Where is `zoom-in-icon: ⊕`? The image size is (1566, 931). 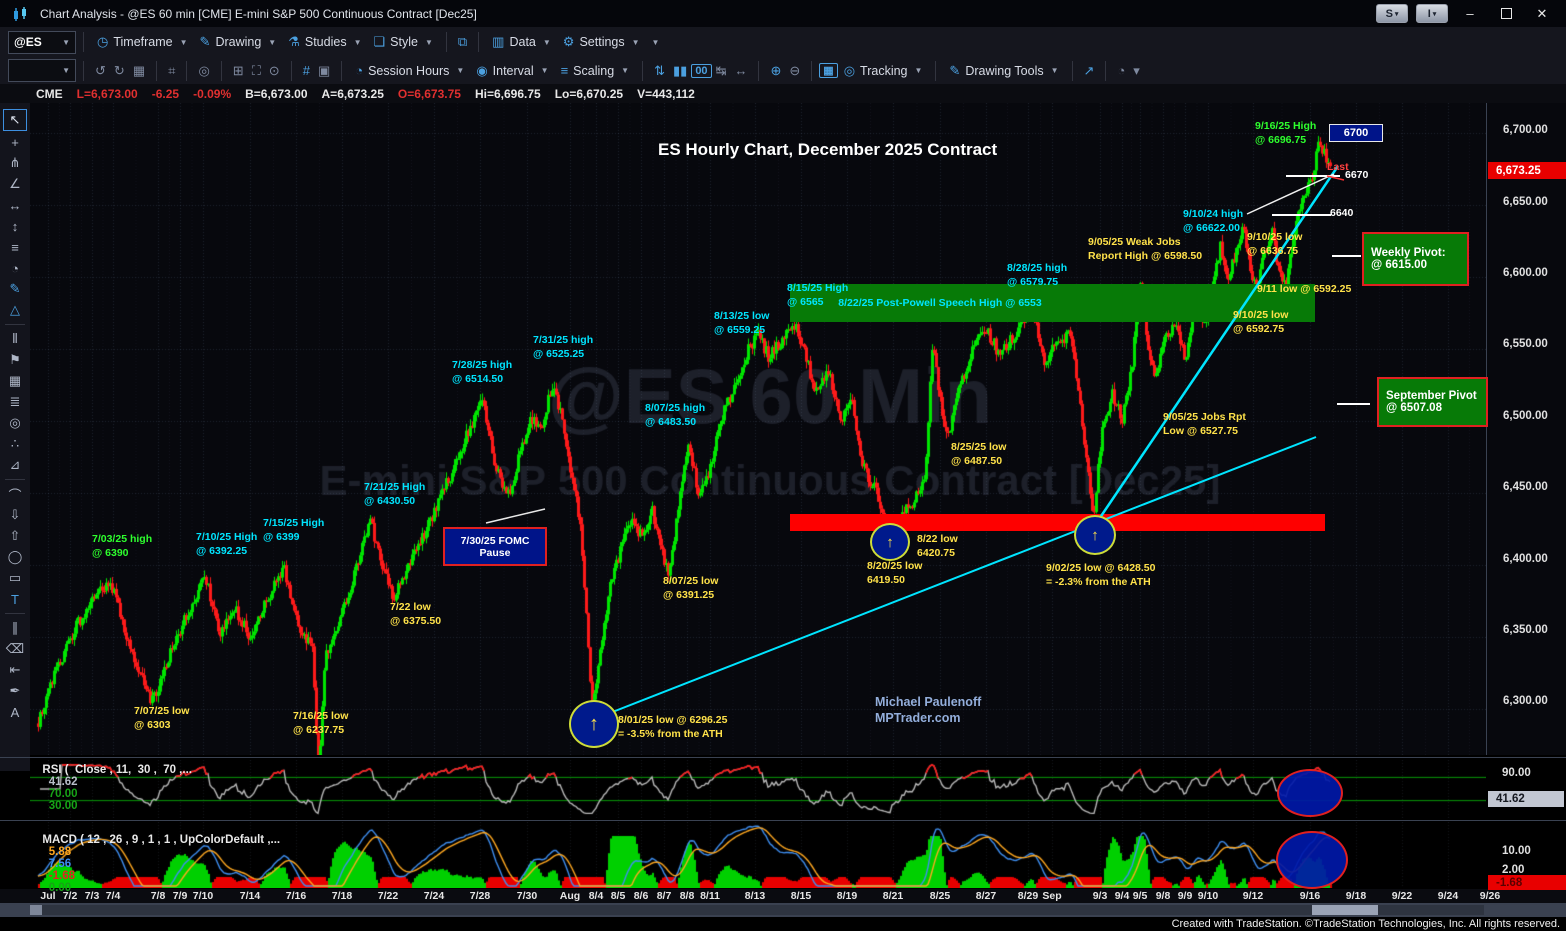 zoom-in-icon: ⊕ is located at coordinates (776, 70).